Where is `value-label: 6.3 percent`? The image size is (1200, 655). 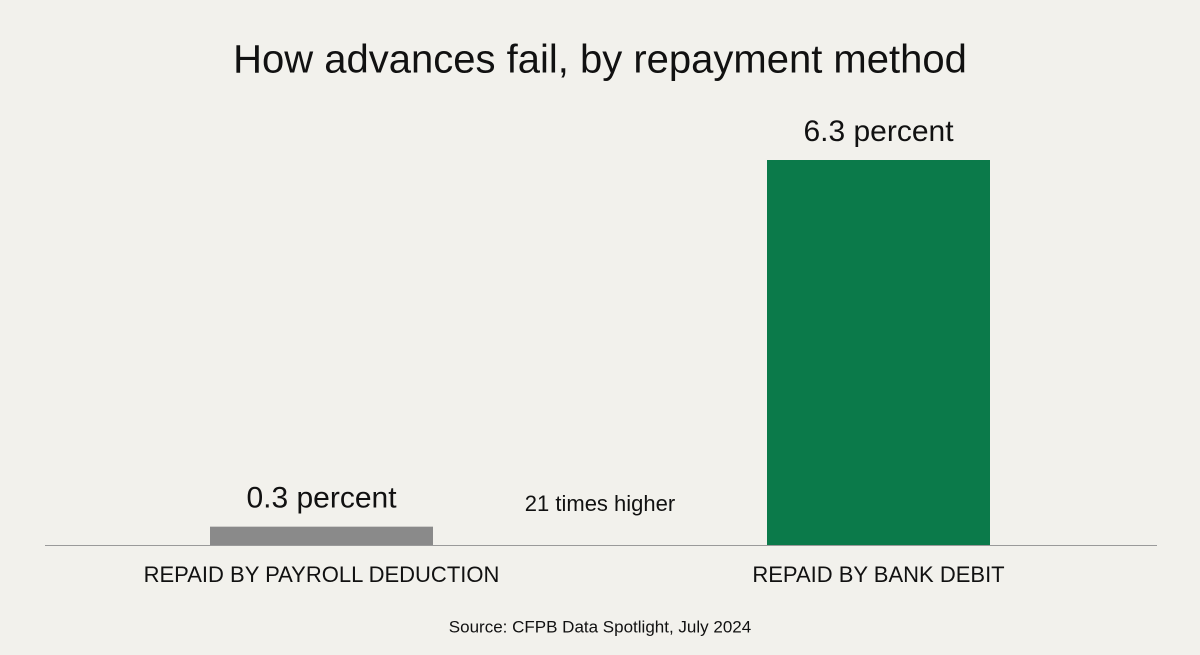 value-label: 6.3 percent is located at coordinates (878, 131).